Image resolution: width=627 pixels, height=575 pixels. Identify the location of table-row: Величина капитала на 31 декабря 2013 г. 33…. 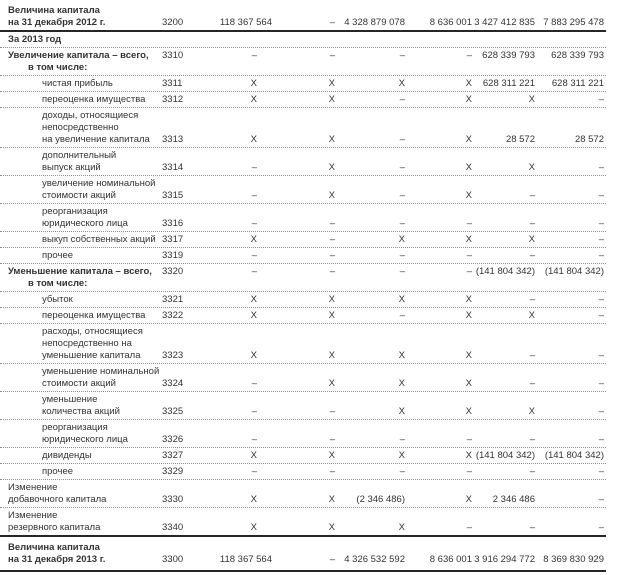
(303, 554).